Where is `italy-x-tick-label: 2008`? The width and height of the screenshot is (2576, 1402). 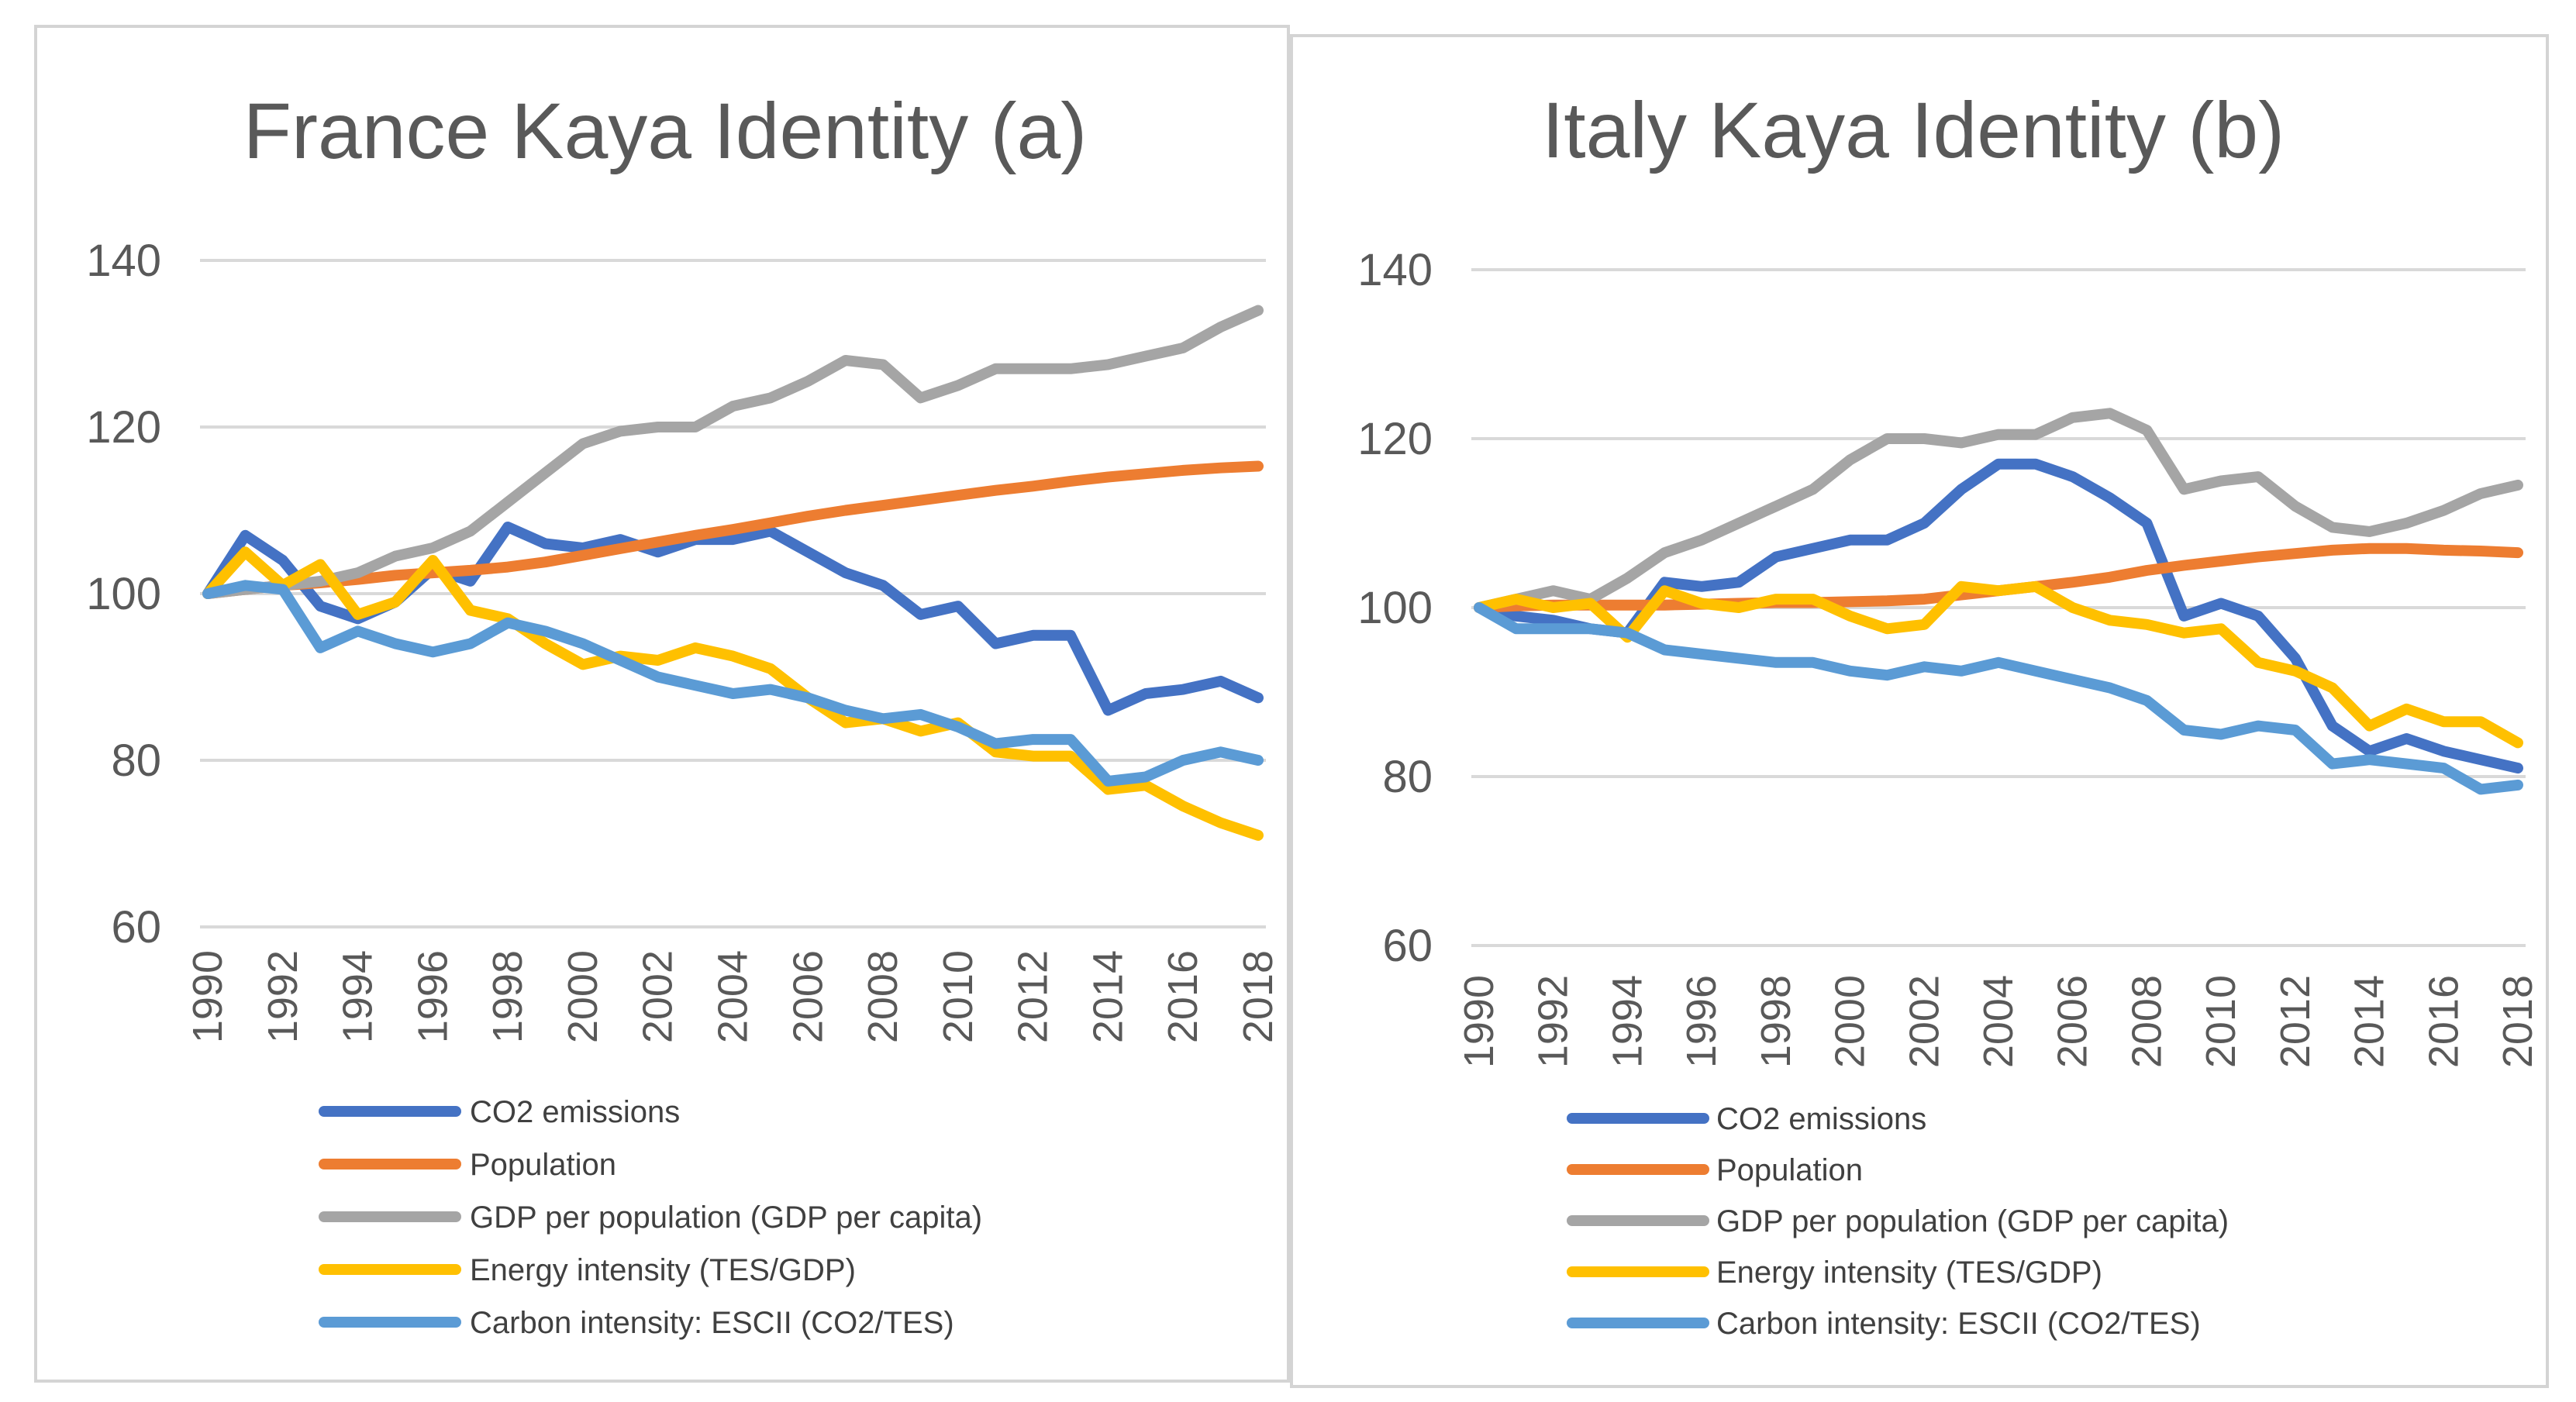
italy-x-tick-label: 2008 is located at coordinates (2146, 1021).